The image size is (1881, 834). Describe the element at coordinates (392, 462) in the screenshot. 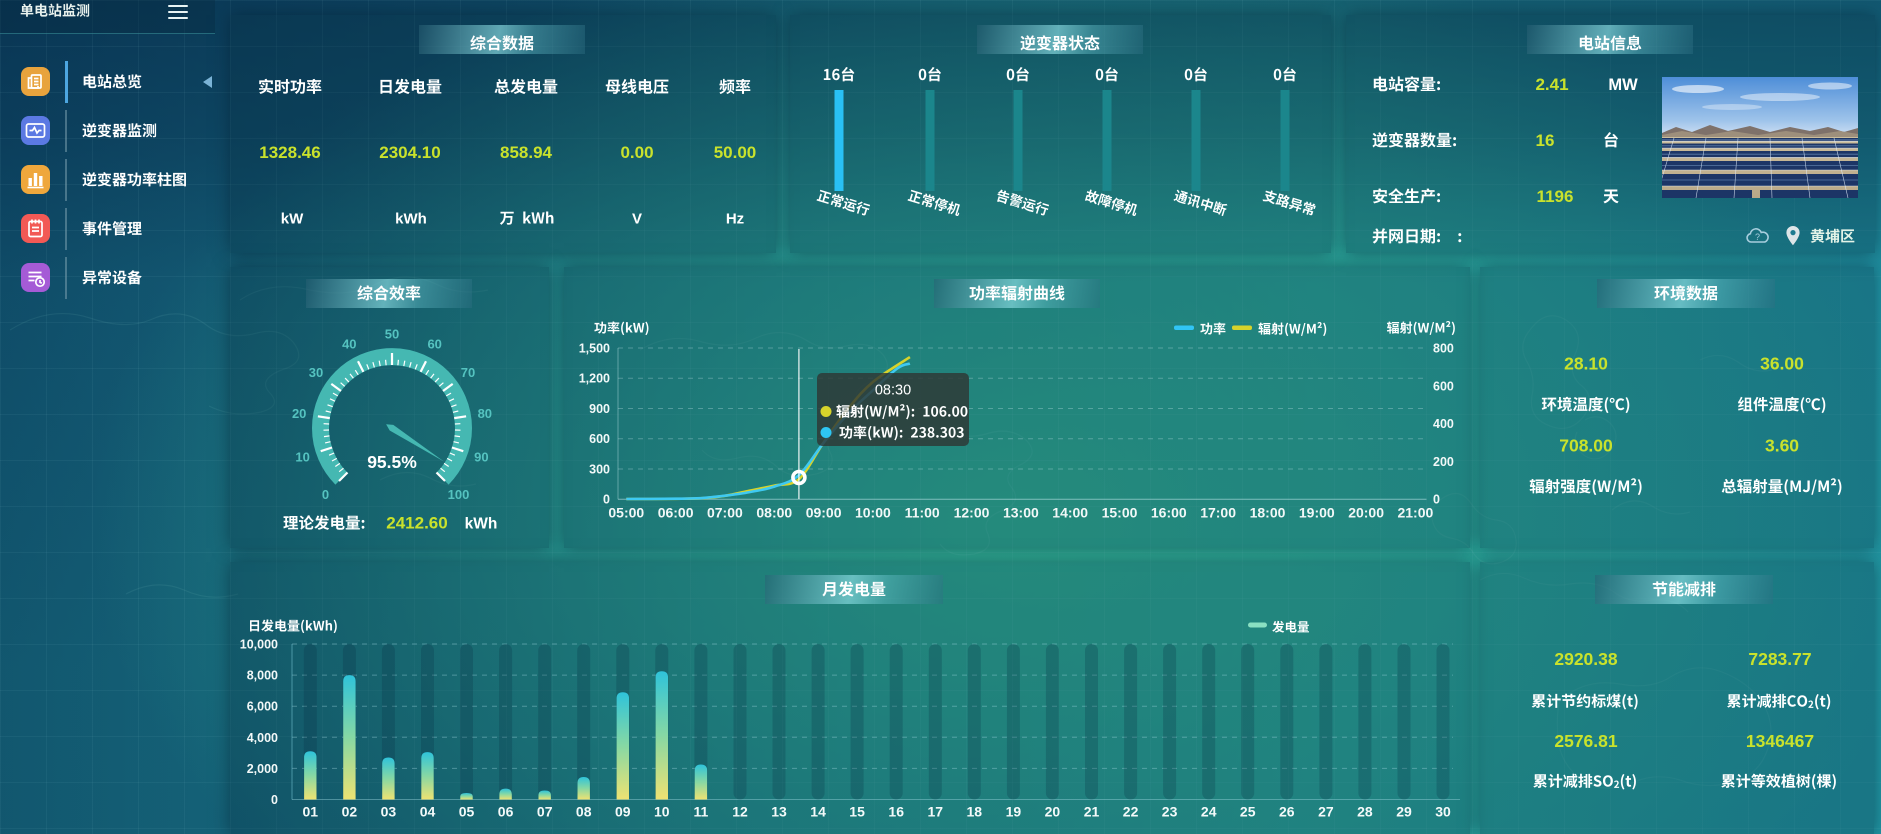

I see `svg-text: 95.5%` at that location.